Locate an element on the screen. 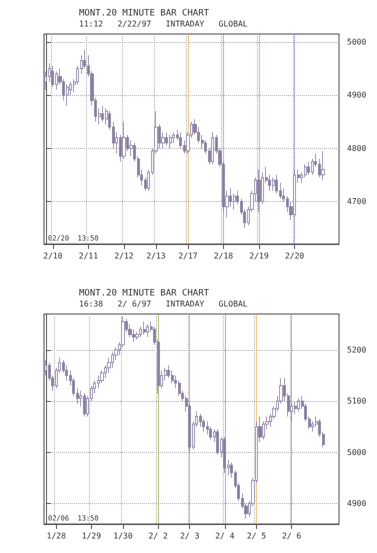  x-tick-label: 2/ 2 is located at coordinates (158, 536).